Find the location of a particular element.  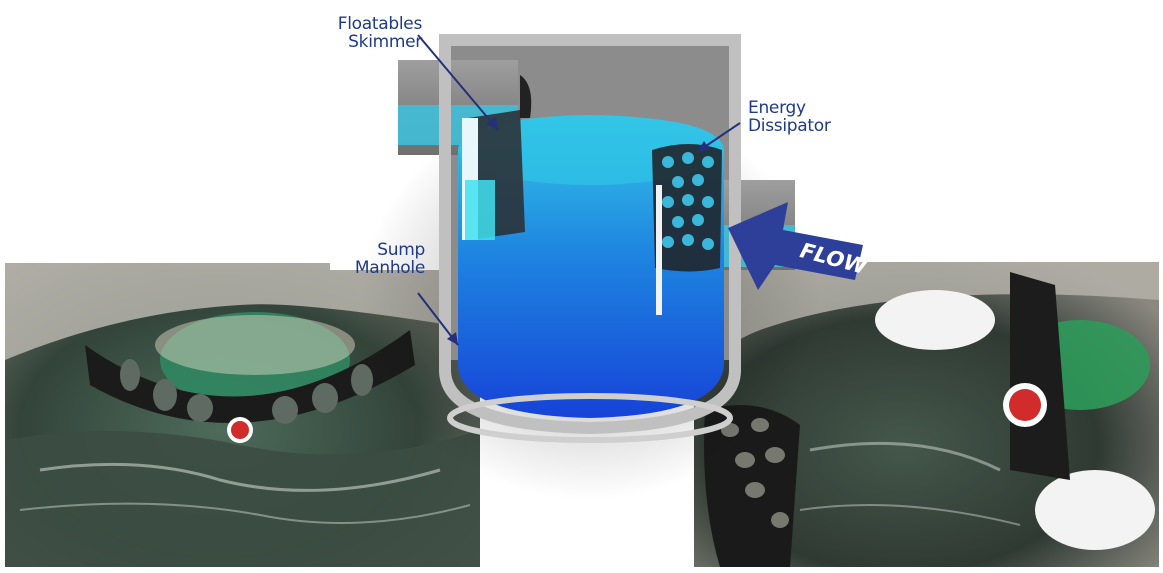

label-floatables-line2: Skimmer is located at coordinates (385, 42).